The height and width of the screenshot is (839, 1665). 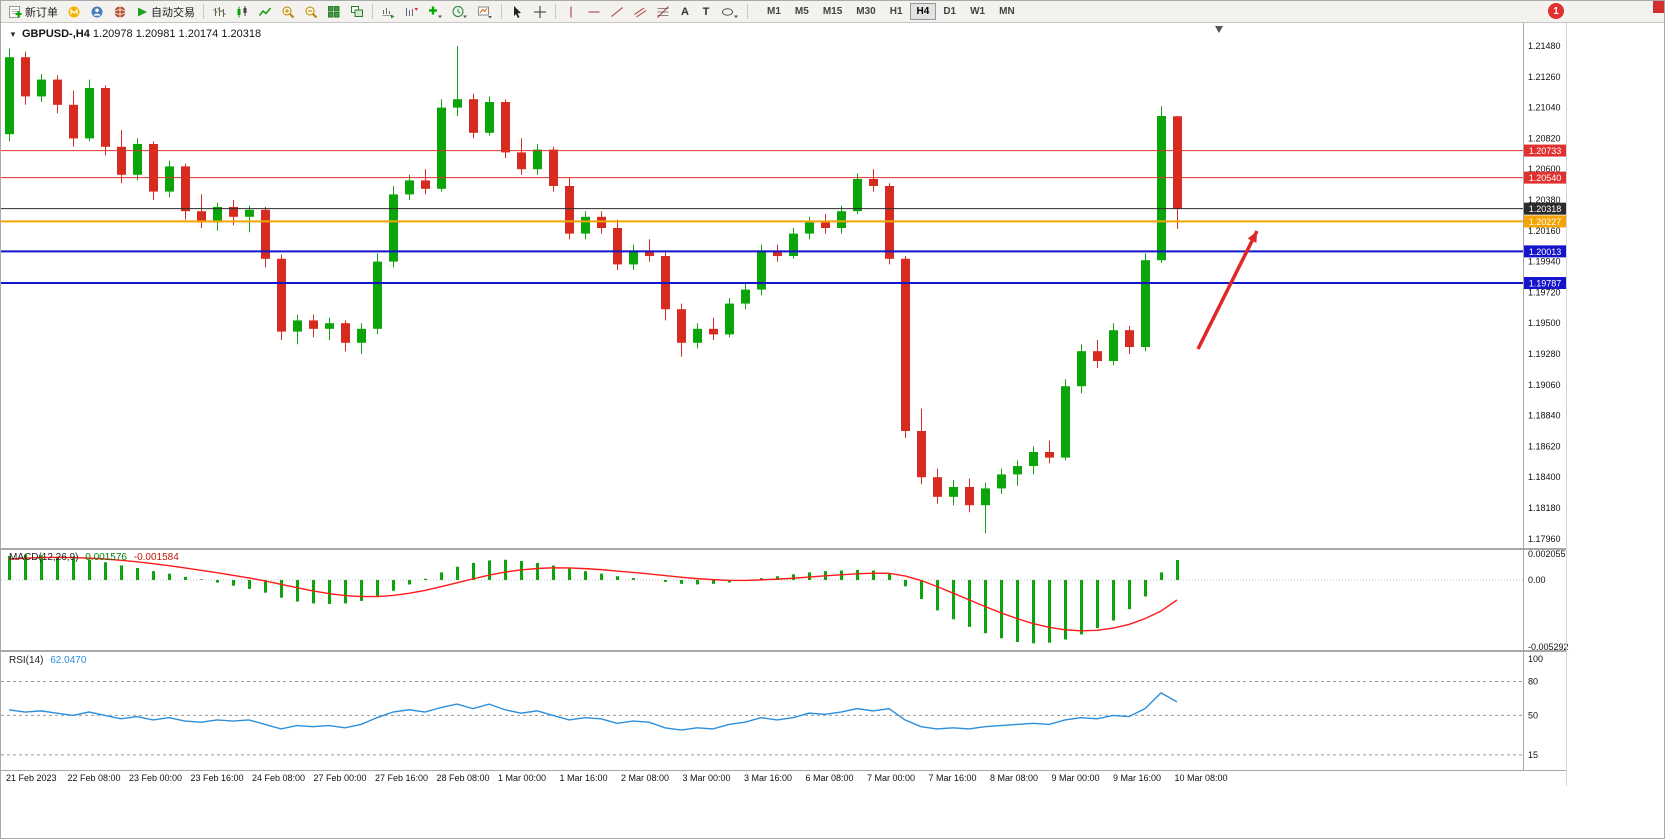 I want to click on templates-icon, so click(x=485, y=12).